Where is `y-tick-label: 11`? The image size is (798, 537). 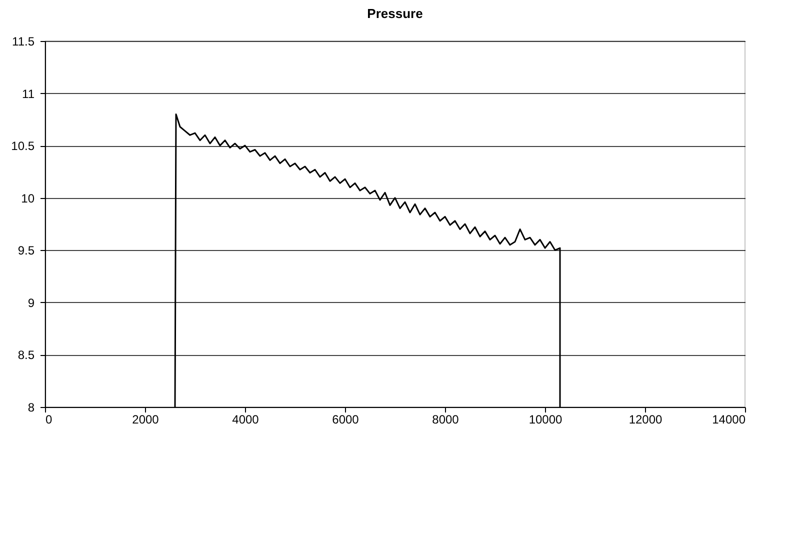 y-tick-label: 11 is located at coordinates (28, 93).